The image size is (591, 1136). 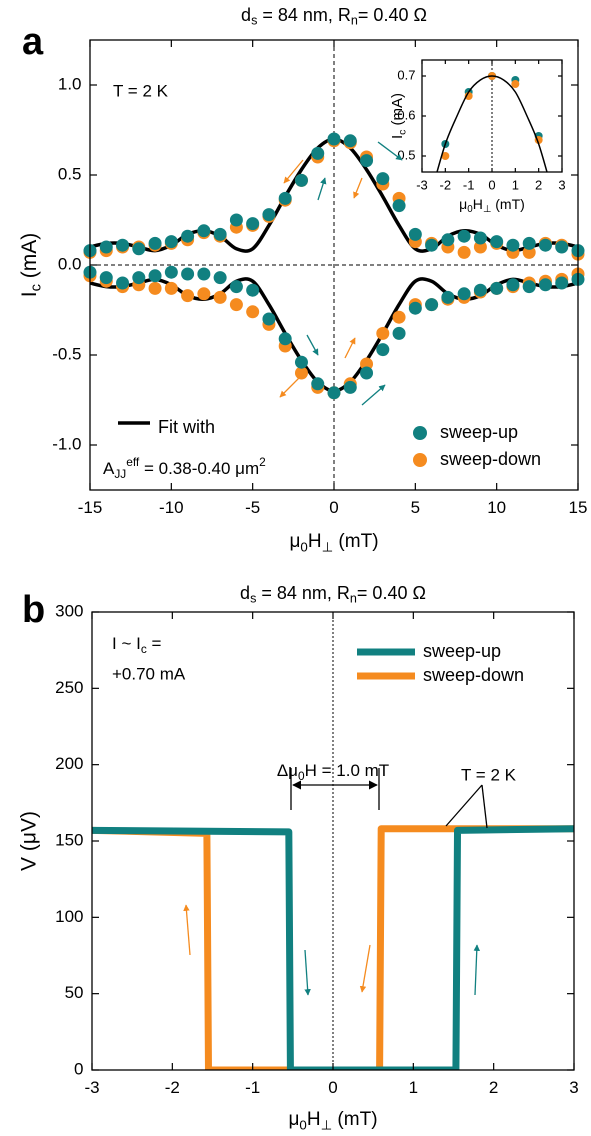 I want to click on text-part: d, so click(x=245, y=593).